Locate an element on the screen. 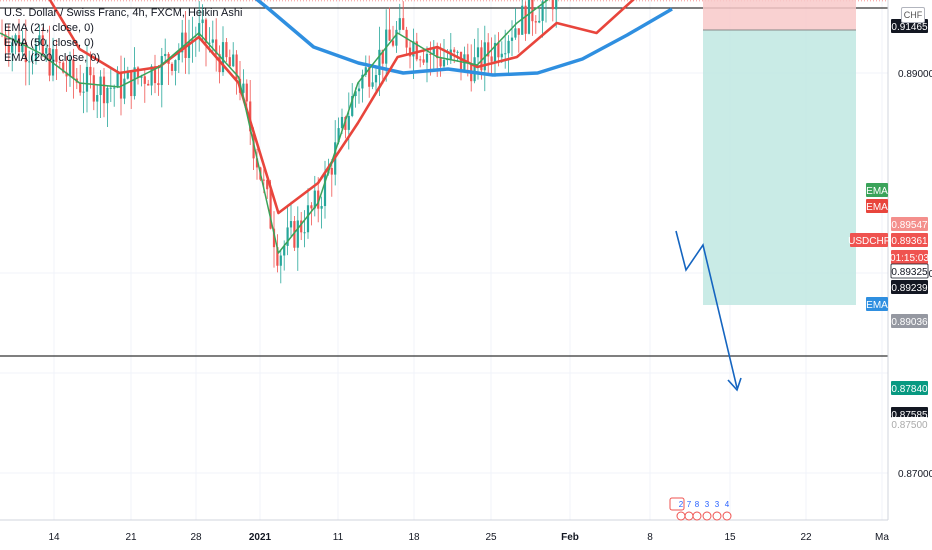 The height and width of the screenshot is (550, 932). event-marker-label: 8 is located at coordinates (697, 504).